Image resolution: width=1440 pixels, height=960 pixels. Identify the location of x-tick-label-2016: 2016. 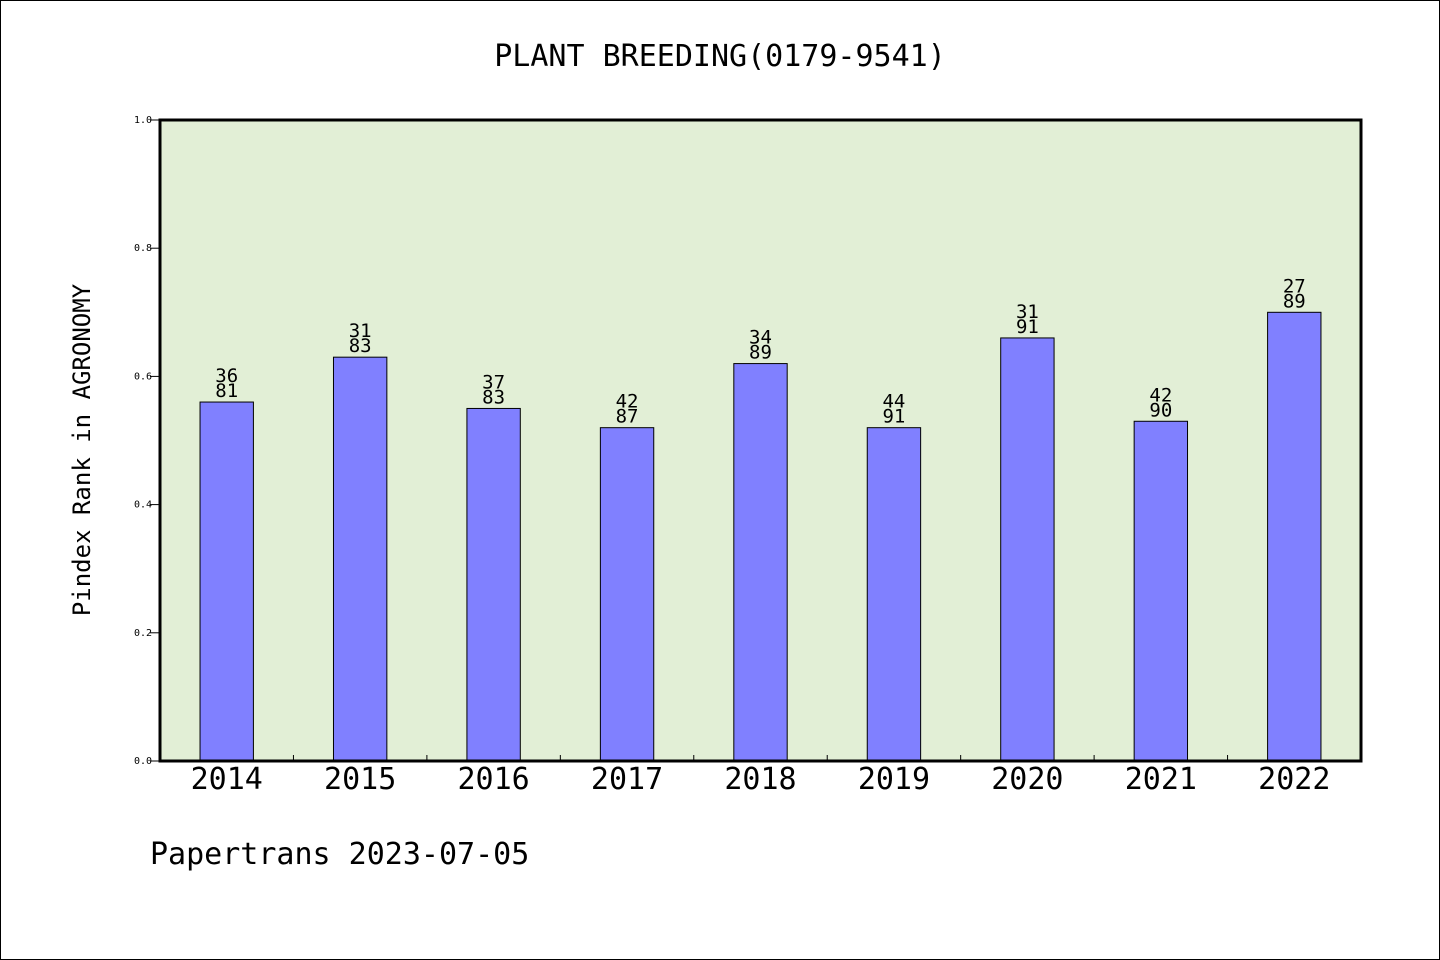
(493, 779).